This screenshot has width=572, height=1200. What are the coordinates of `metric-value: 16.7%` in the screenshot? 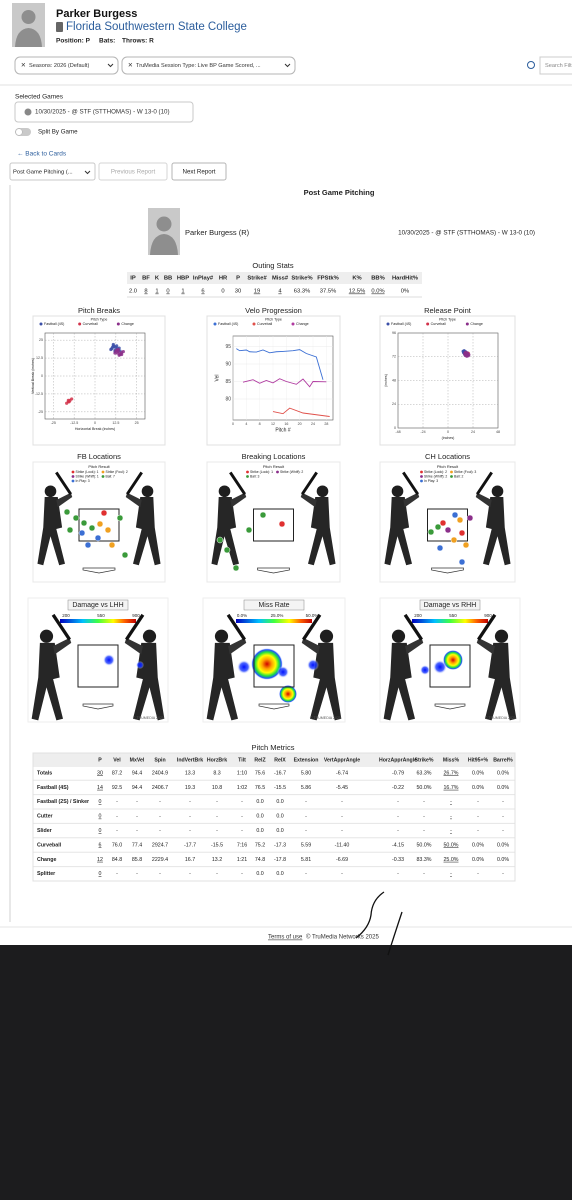 It's located at (450, 788).